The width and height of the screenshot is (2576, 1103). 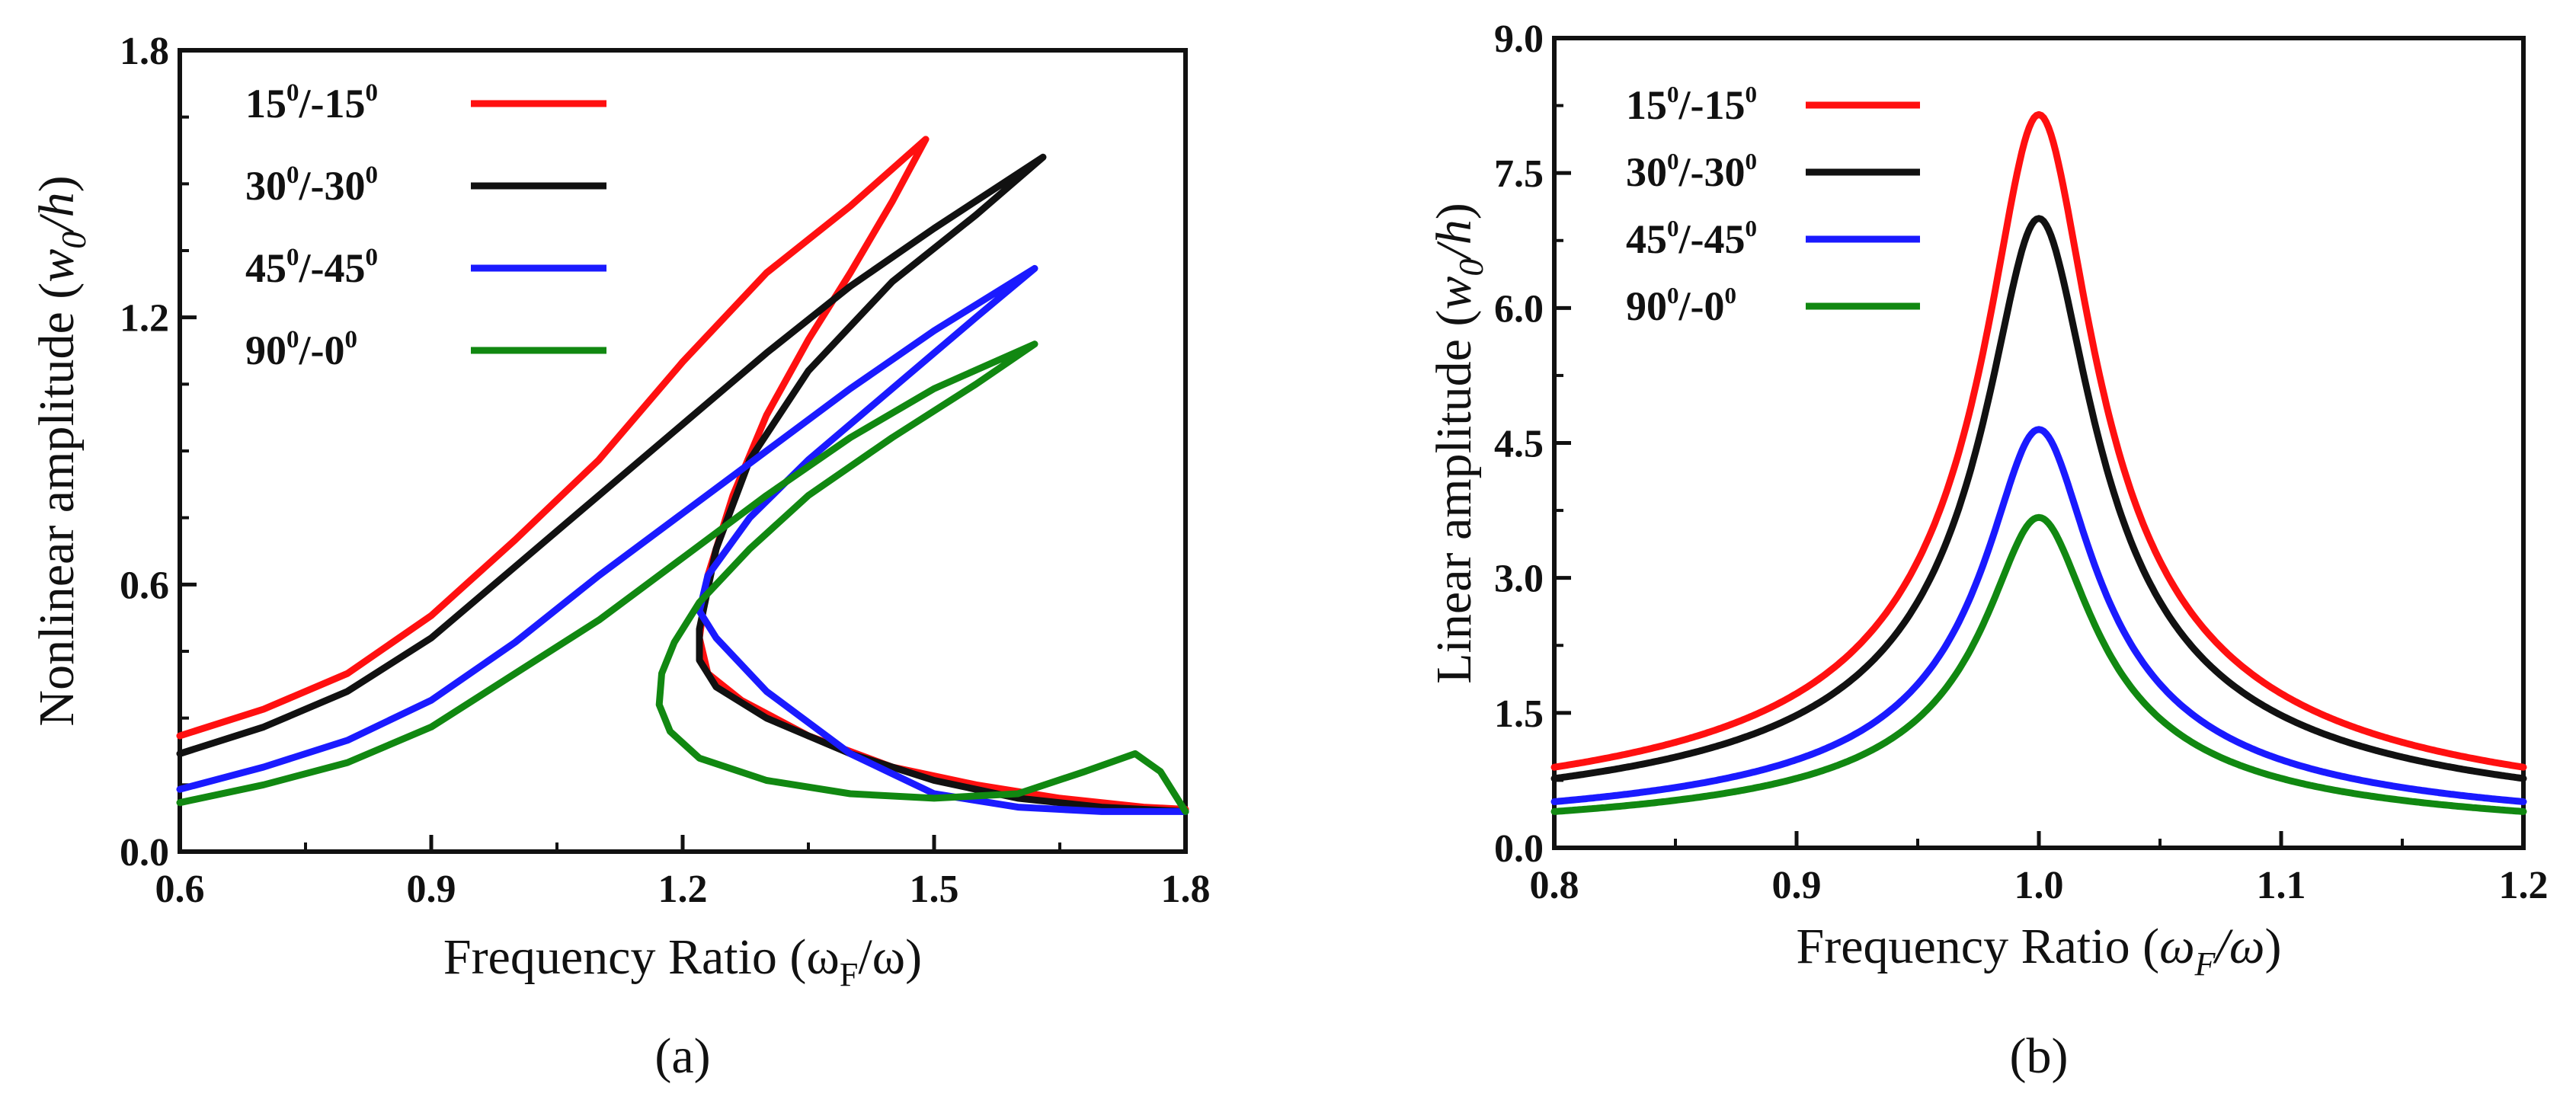 I want to click on panel-b-x-tick-label: 1.0, so click(x=2039, y=886).